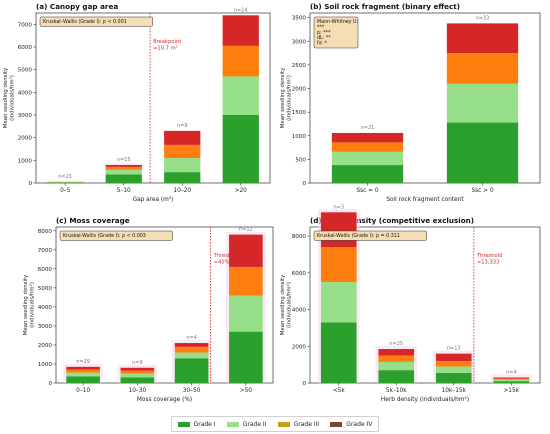 This screenshot has width=550, height=434. I want to click on stat-box-text: Kruskal-Wallis (Grade I): p < 0.003, so click(104, 236).